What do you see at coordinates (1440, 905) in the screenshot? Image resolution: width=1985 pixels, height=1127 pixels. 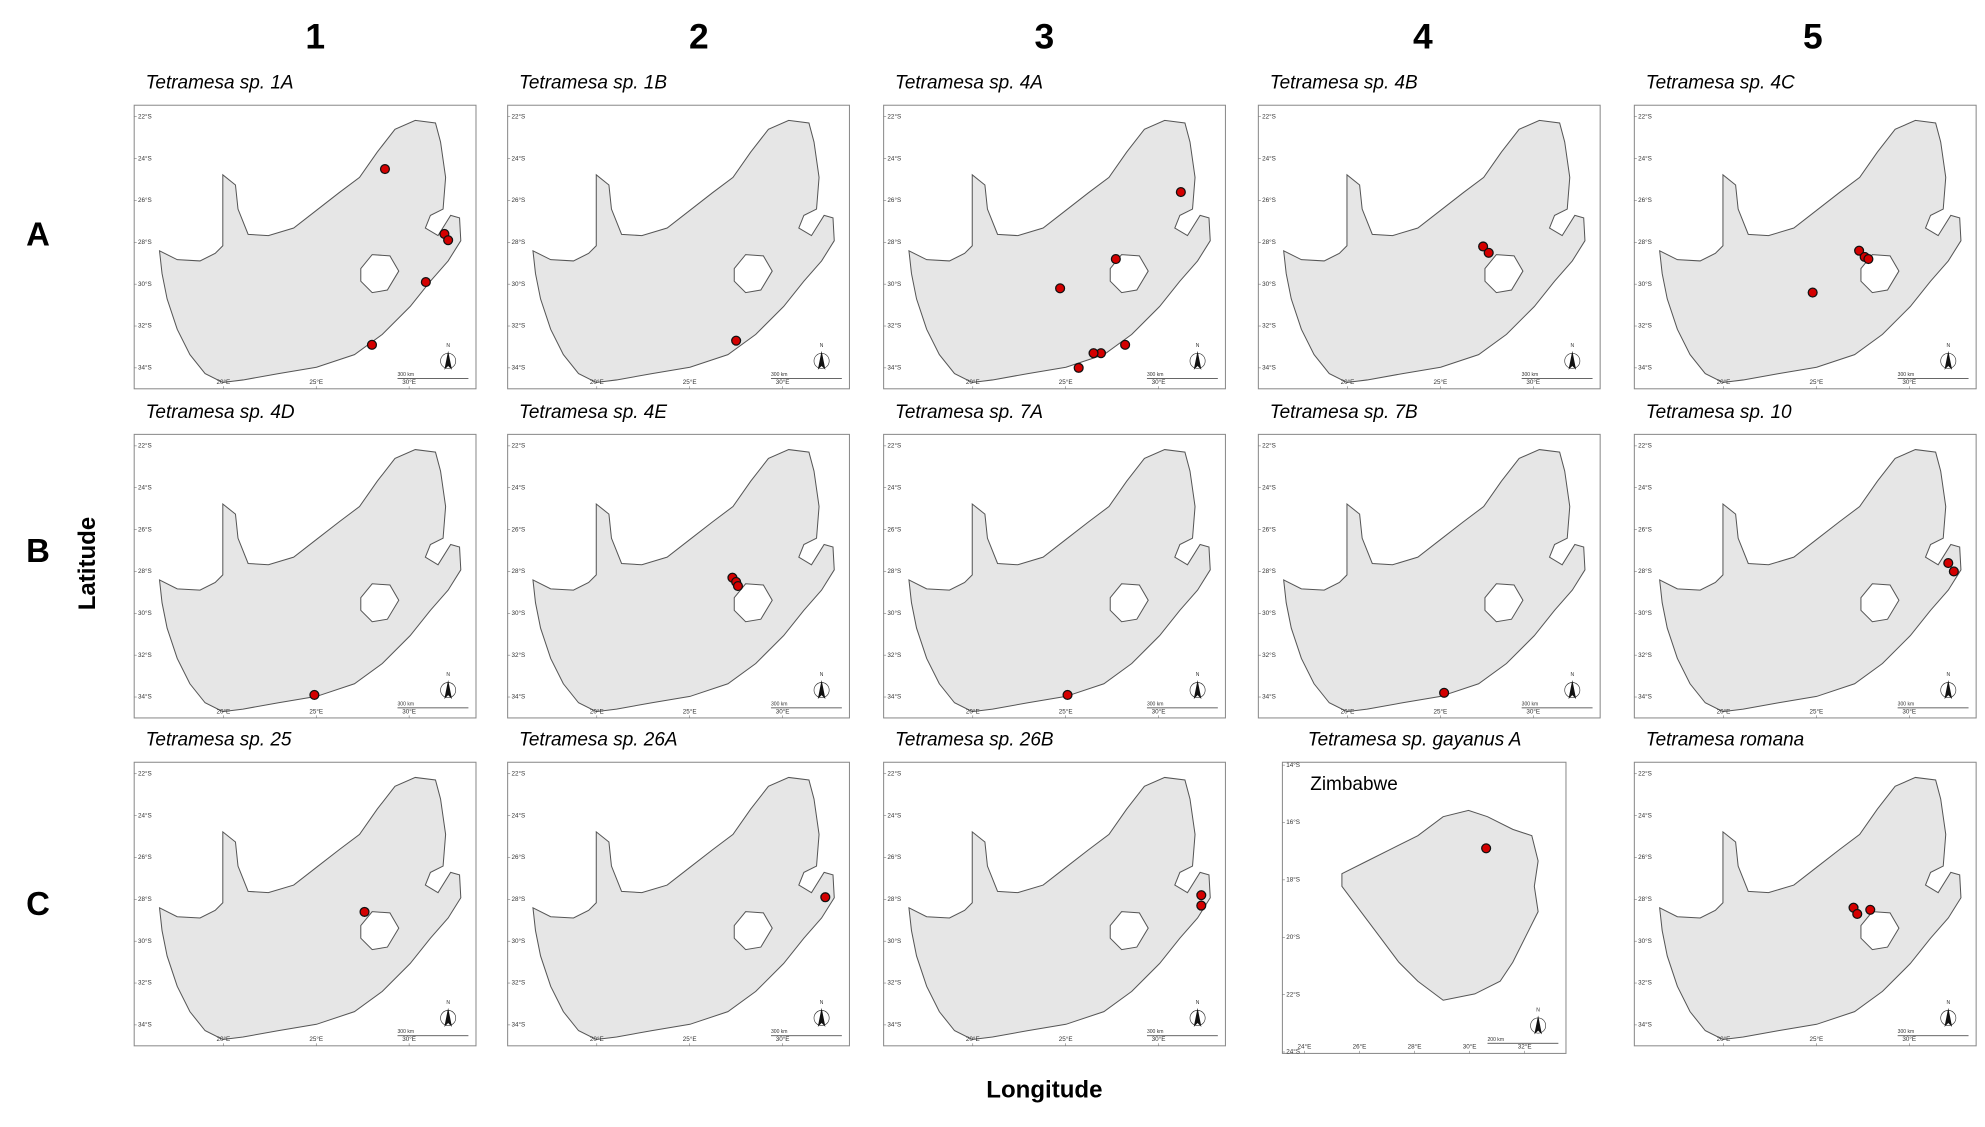 I see `country-outline` at bounding box center [1440, 905].